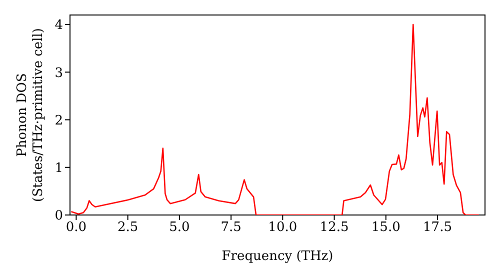 The height and width of the screenshot is (280, 500). What do you see at coordinates (283, 228) in the screenshot?
I see `x-tick-label: 10.0` at bounding box center [283, 228].